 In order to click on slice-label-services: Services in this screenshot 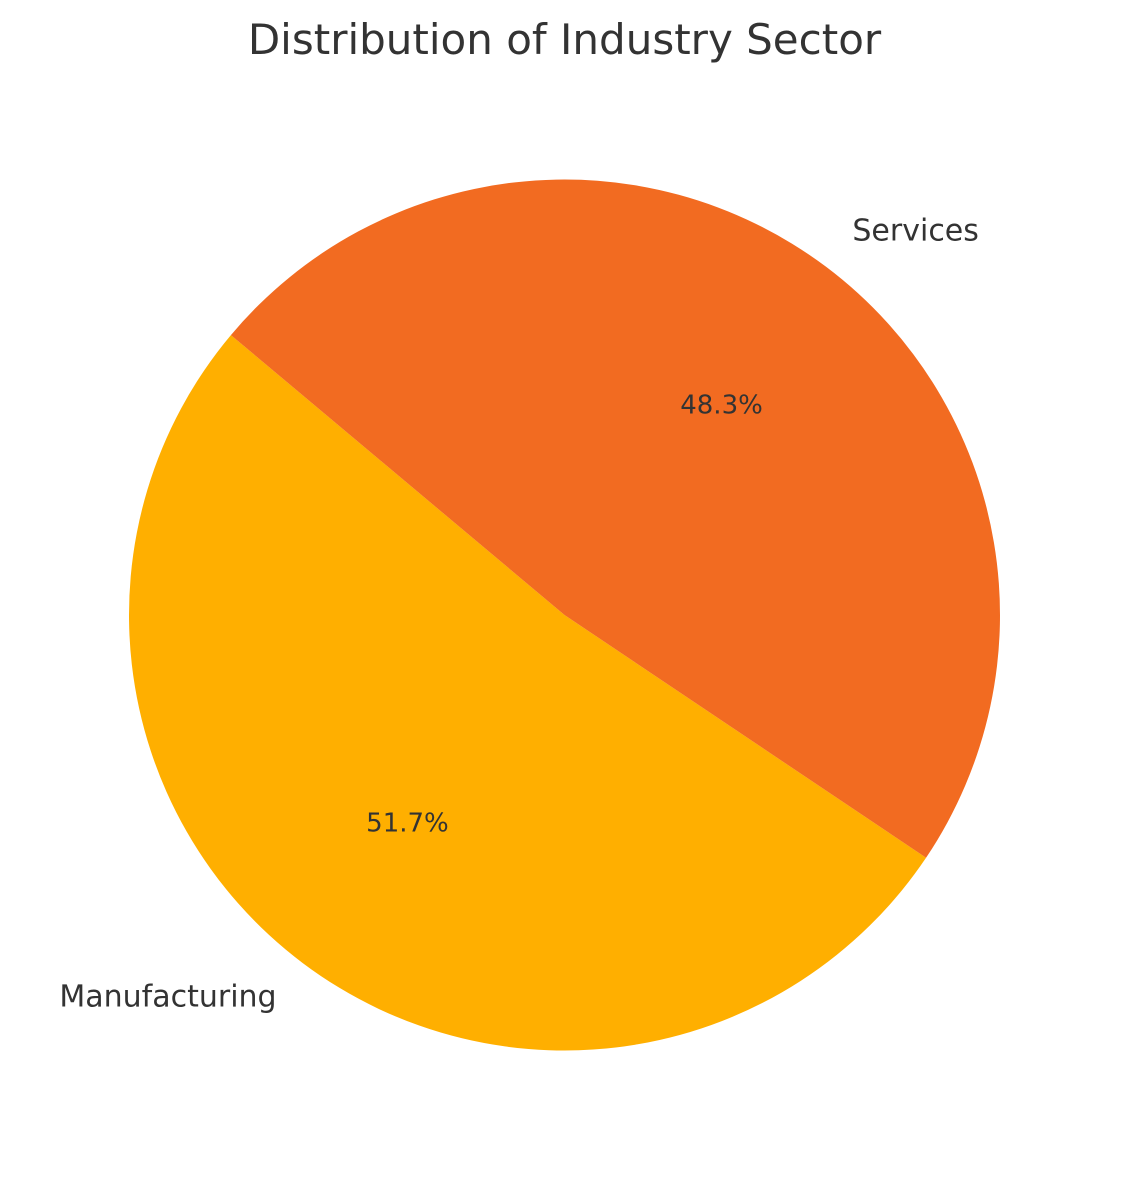, I will do `click(915, 231)`.